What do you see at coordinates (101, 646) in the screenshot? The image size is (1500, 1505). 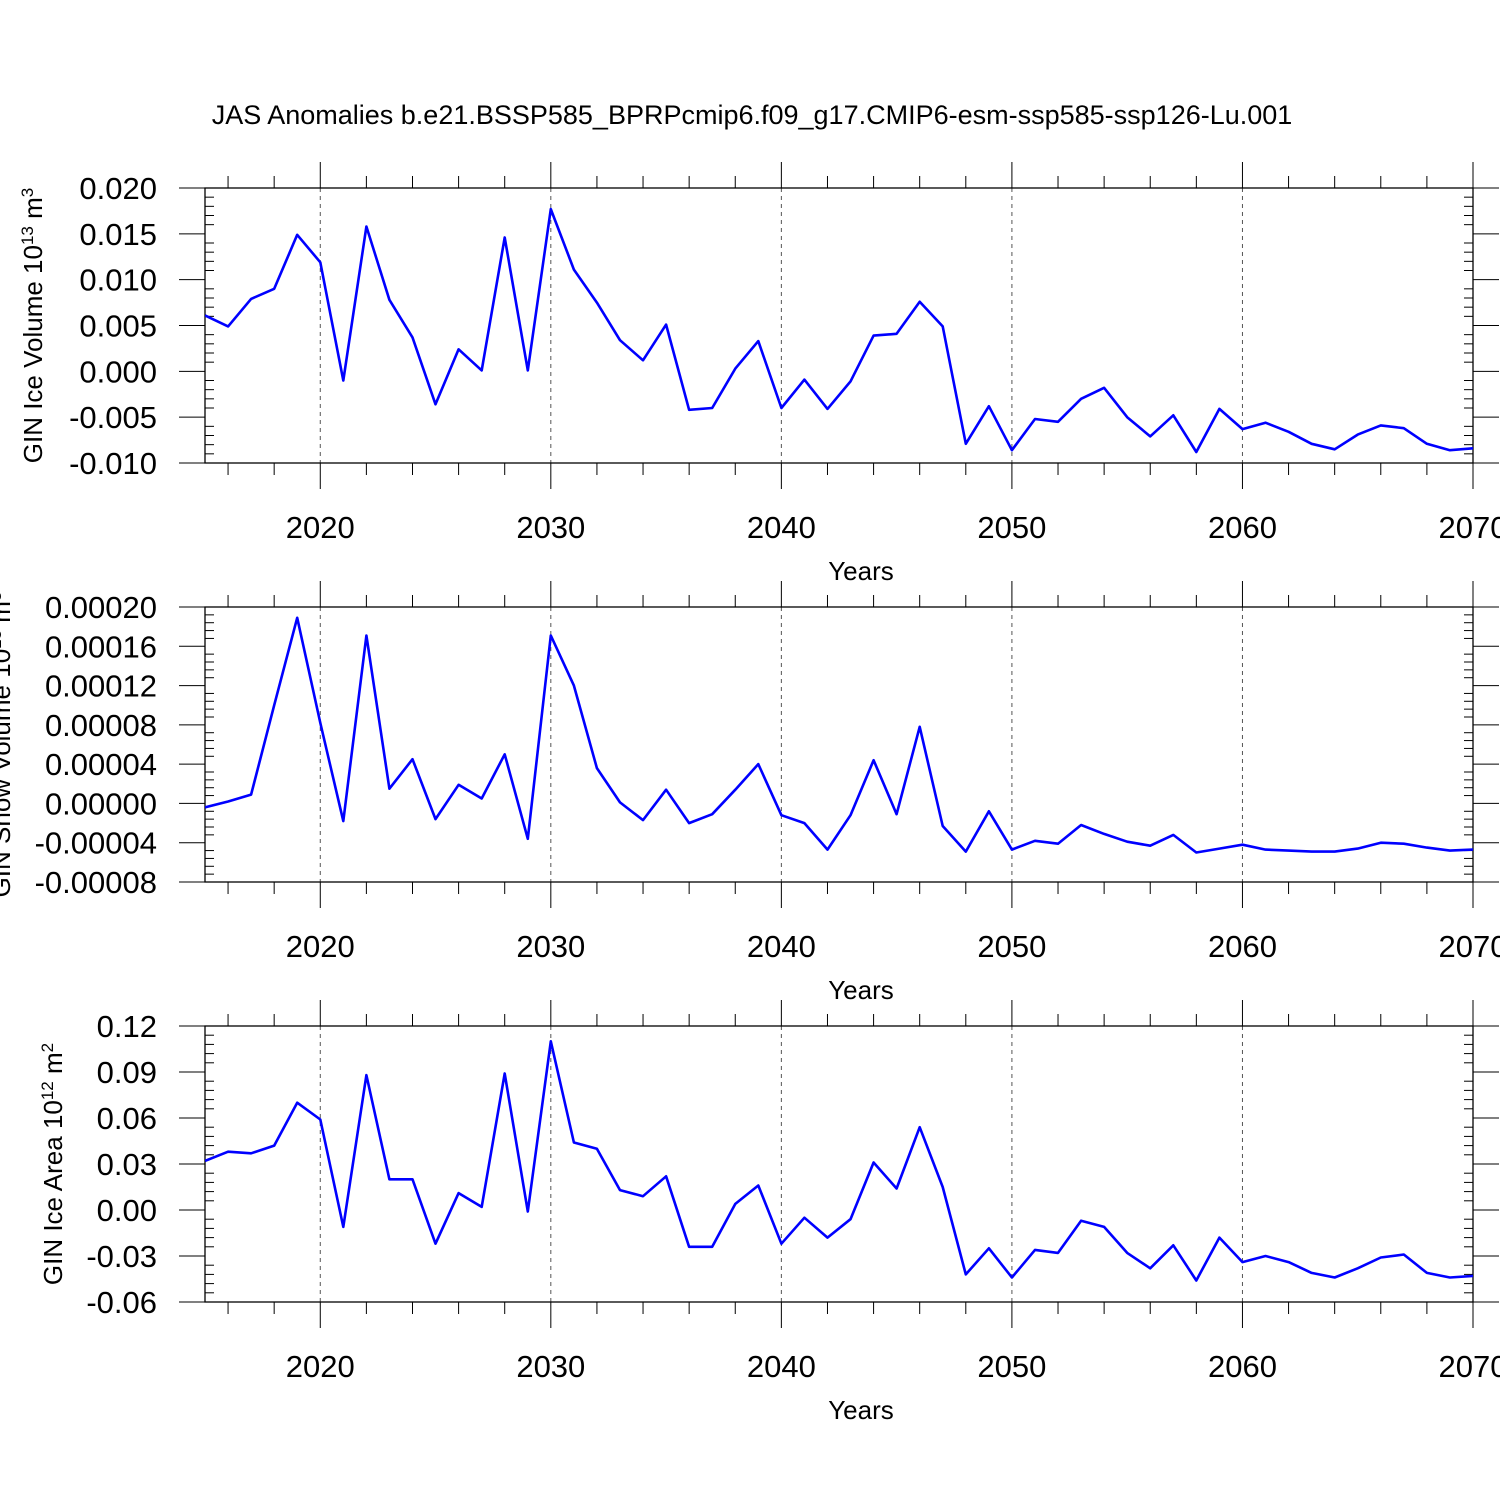 I see `y-tick-label: 0.00016` at bounding box center [101, 646].